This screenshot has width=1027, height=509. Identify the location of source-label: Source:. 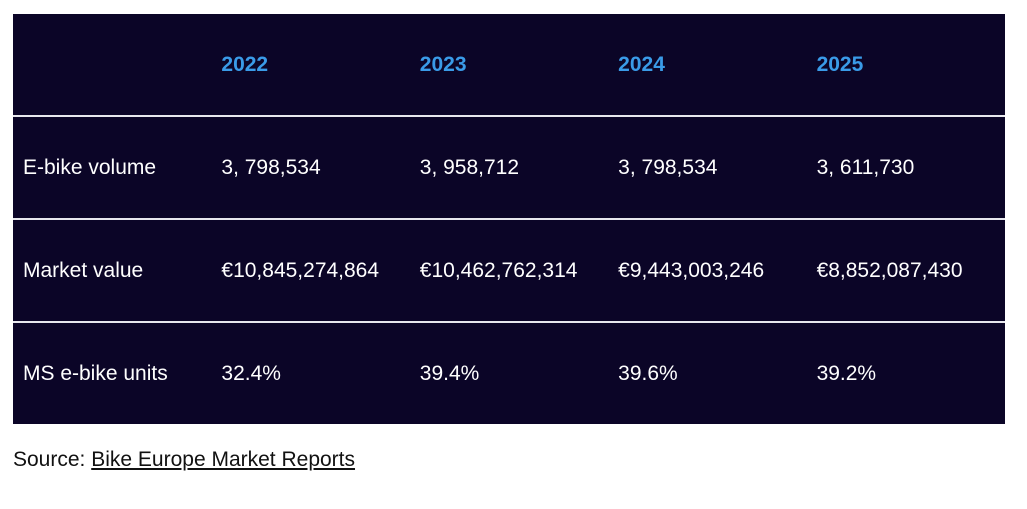
(49, 459).